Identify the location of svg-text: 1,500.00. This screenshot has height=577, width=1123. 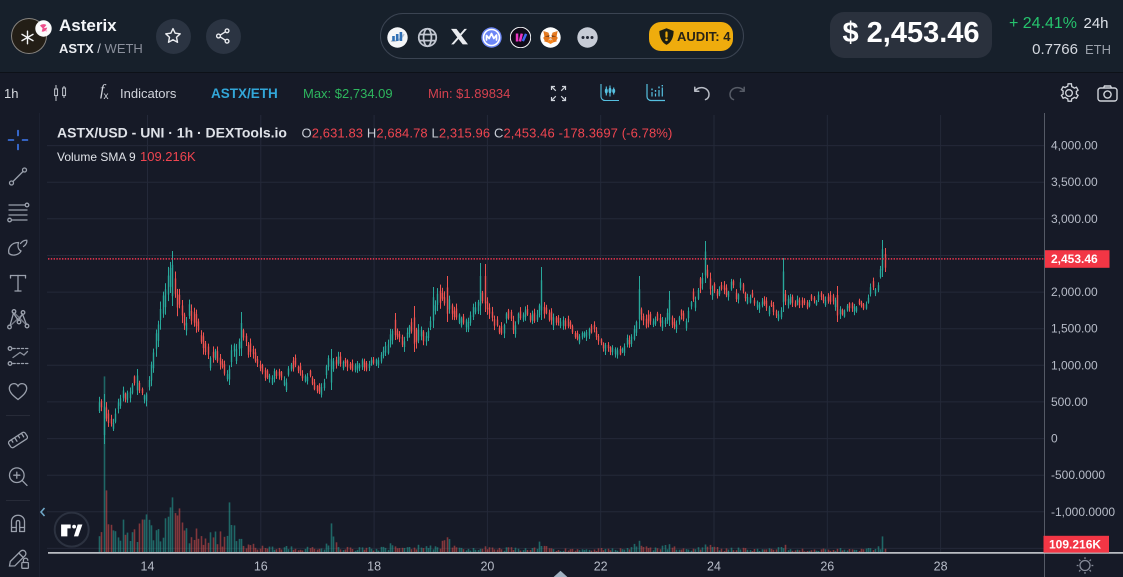
(1074, 329).